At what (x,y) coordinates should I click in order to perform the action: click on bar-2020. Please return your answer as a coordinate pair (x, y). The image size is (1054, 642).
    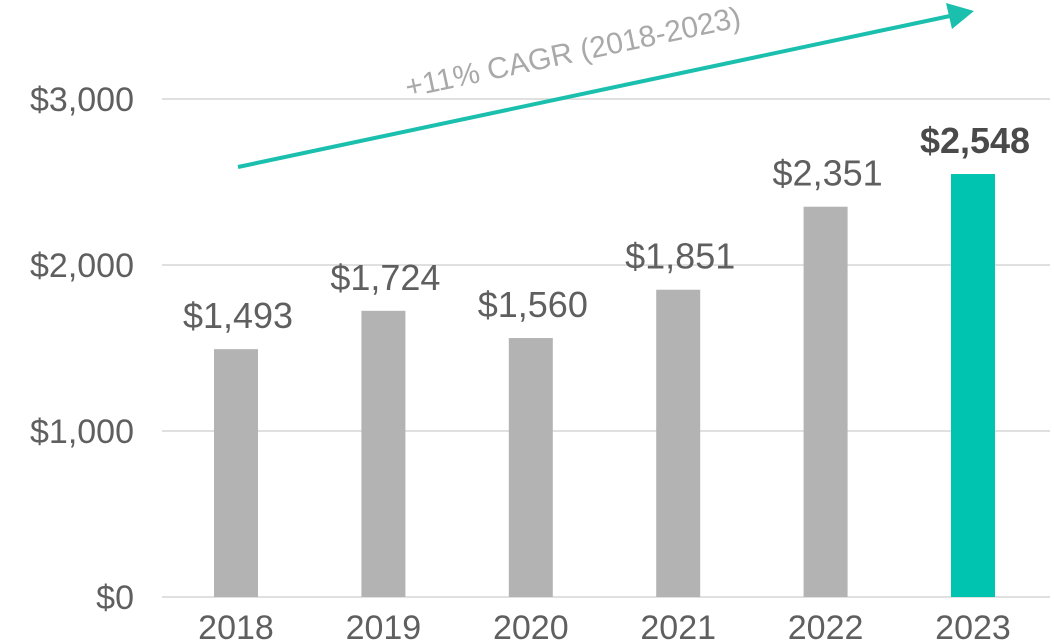
    Looking at the image, I should click on (530, 467).